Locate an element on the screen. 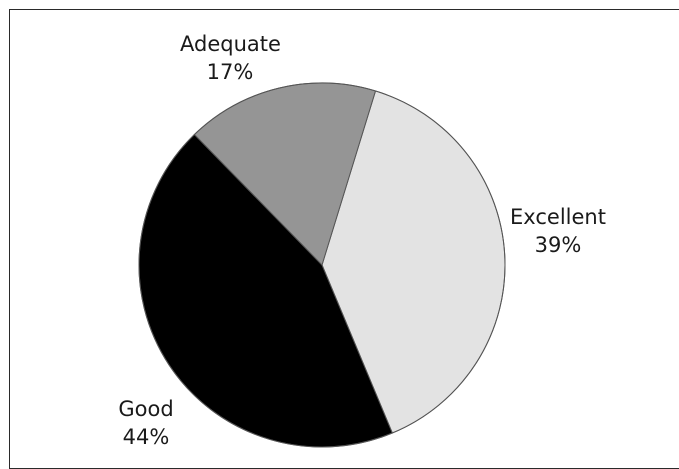  slice-label-percent: 39% is located at coordinates (558, 245).